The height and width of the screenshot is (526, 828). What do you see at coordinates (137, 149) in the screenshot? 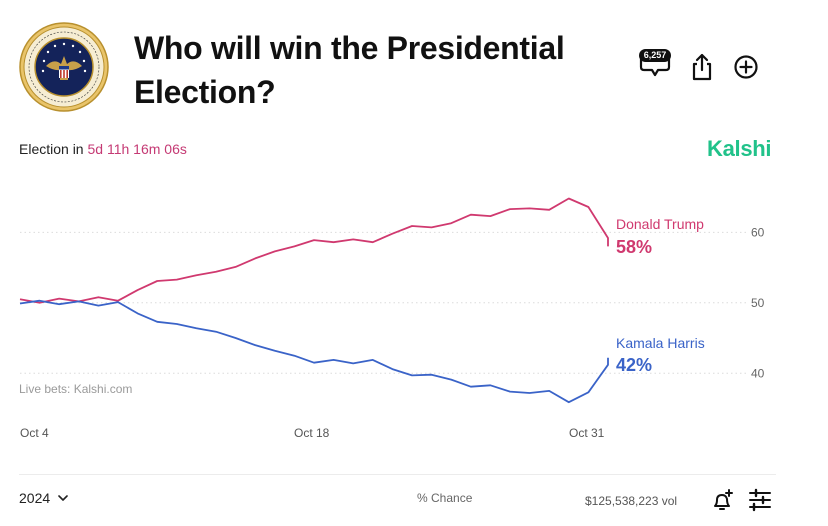
I see `countdown-time: 5d 11h 16m 06s` at bounding box center [137, 149].